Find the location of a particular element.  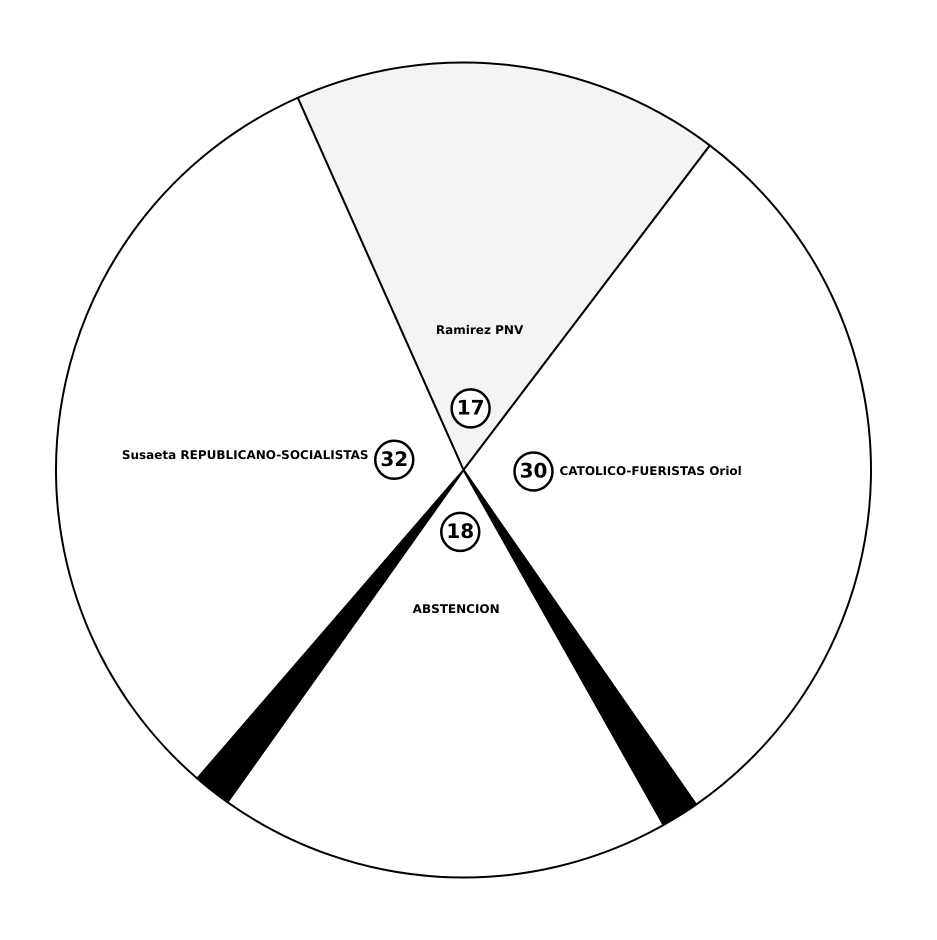

slice-label: ABSTENCION is located at coordinates (456, 609).